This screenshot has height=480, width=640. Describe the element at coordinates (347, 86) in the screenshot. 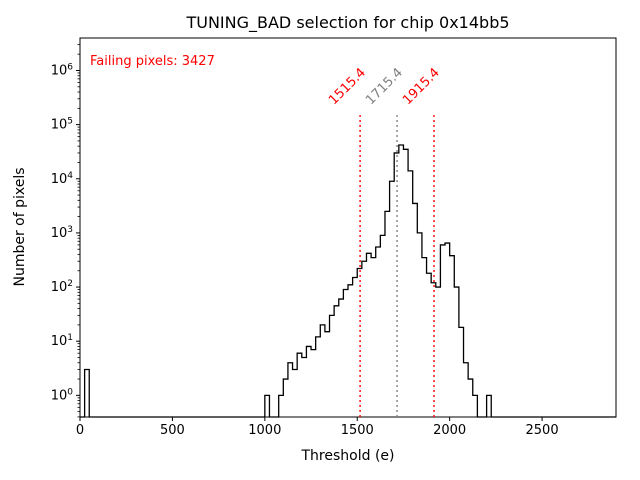

I see `svg-text: 1515.4` at that location.